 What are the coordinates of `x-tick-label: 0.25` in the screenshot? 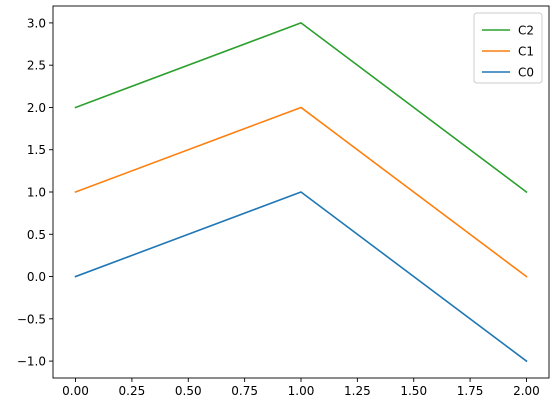 It's located at (132, 391).